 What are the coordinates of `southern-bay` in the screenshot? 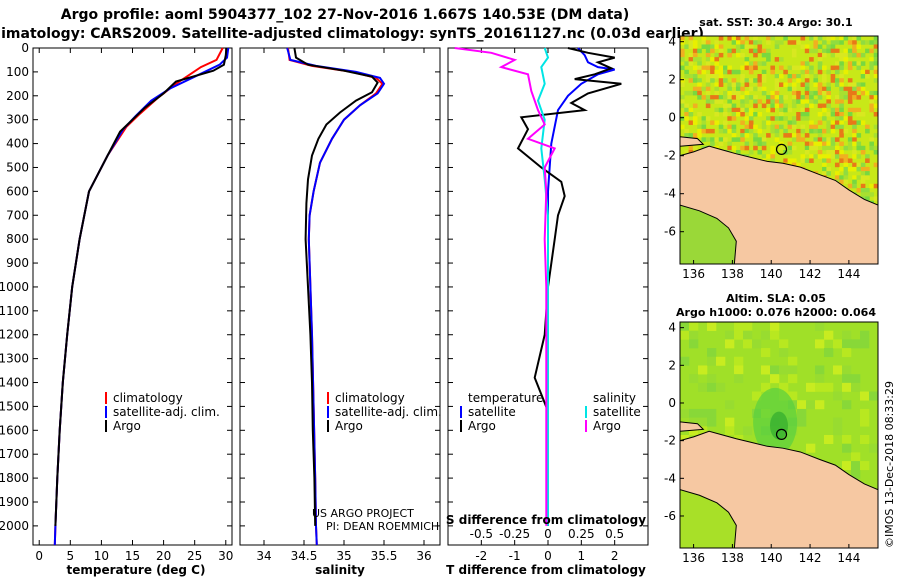 It's located at (708, 234).